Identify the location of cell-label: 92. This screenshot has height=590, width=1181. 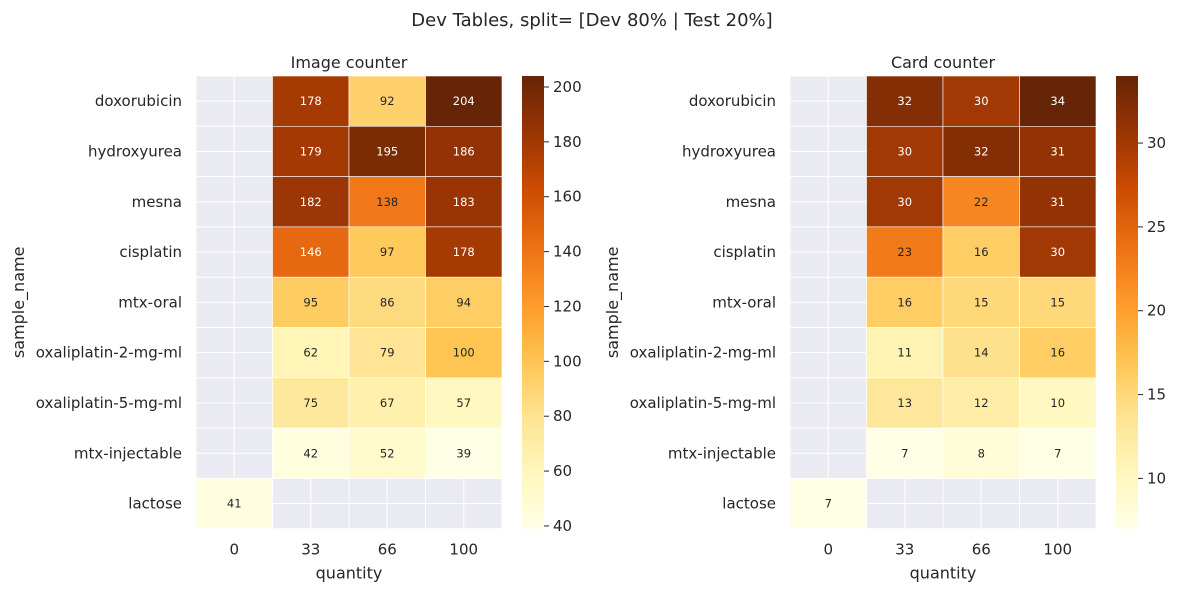
(387, 101).